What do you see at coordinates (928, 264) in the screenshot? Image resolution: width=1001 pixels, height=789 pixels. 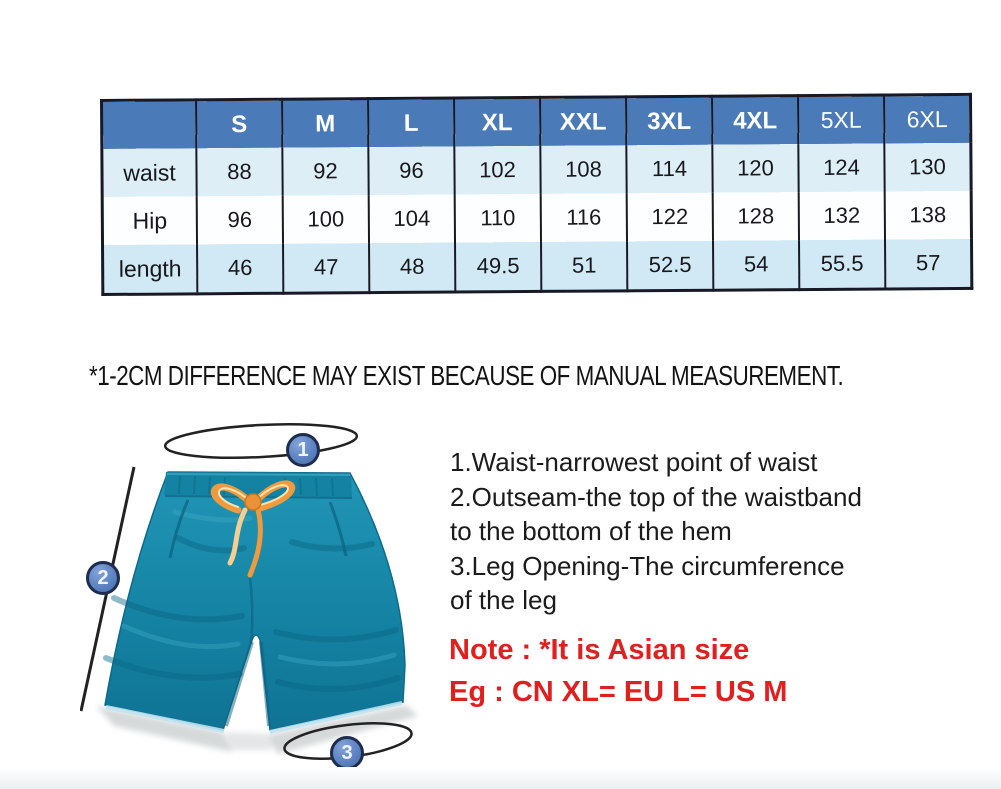 I see `length-cell: 57` at bounding box center [928, 264].